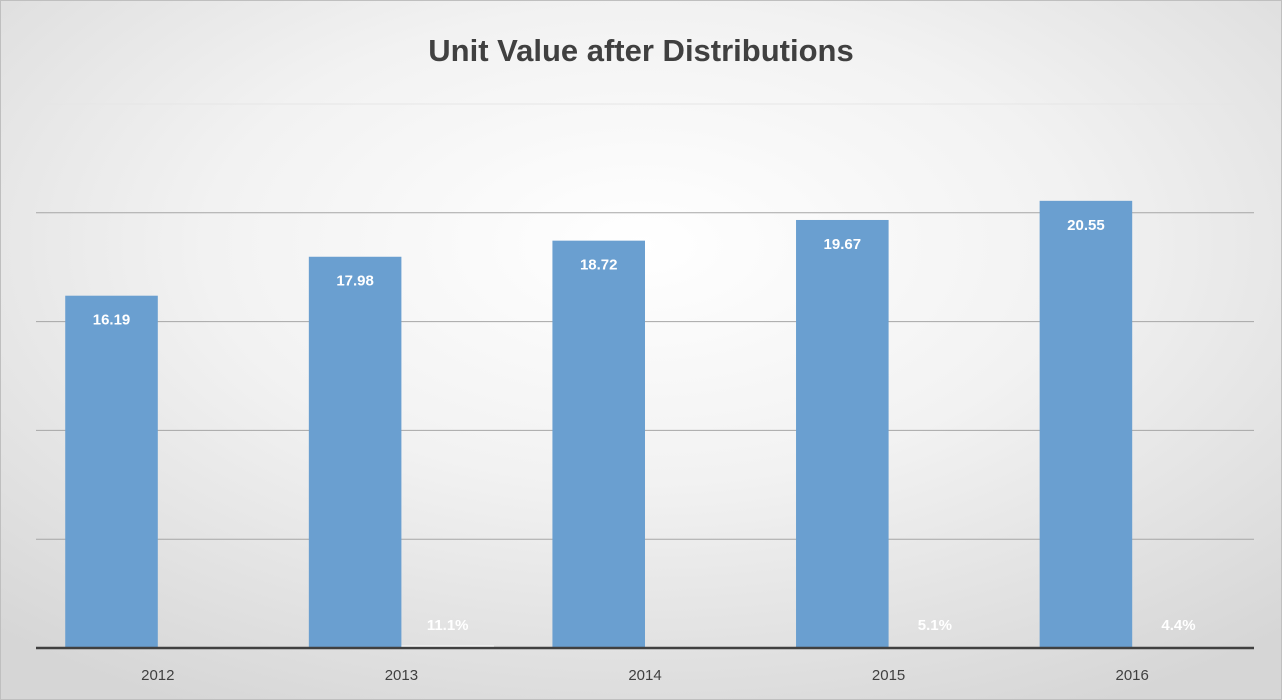  I want to click on data-label: 4.4%, so click(1178, 625).